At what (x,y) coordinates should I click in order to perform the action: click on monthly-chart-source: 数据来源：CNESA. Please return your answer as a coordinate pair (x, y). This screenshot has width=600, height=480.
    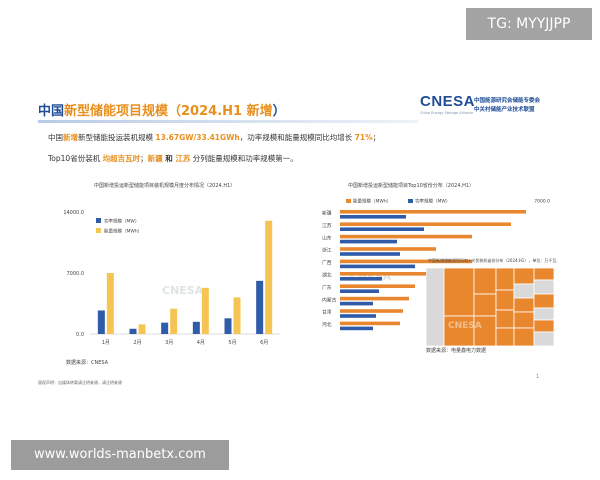
    Looking at the image, I should click on (87, 363).